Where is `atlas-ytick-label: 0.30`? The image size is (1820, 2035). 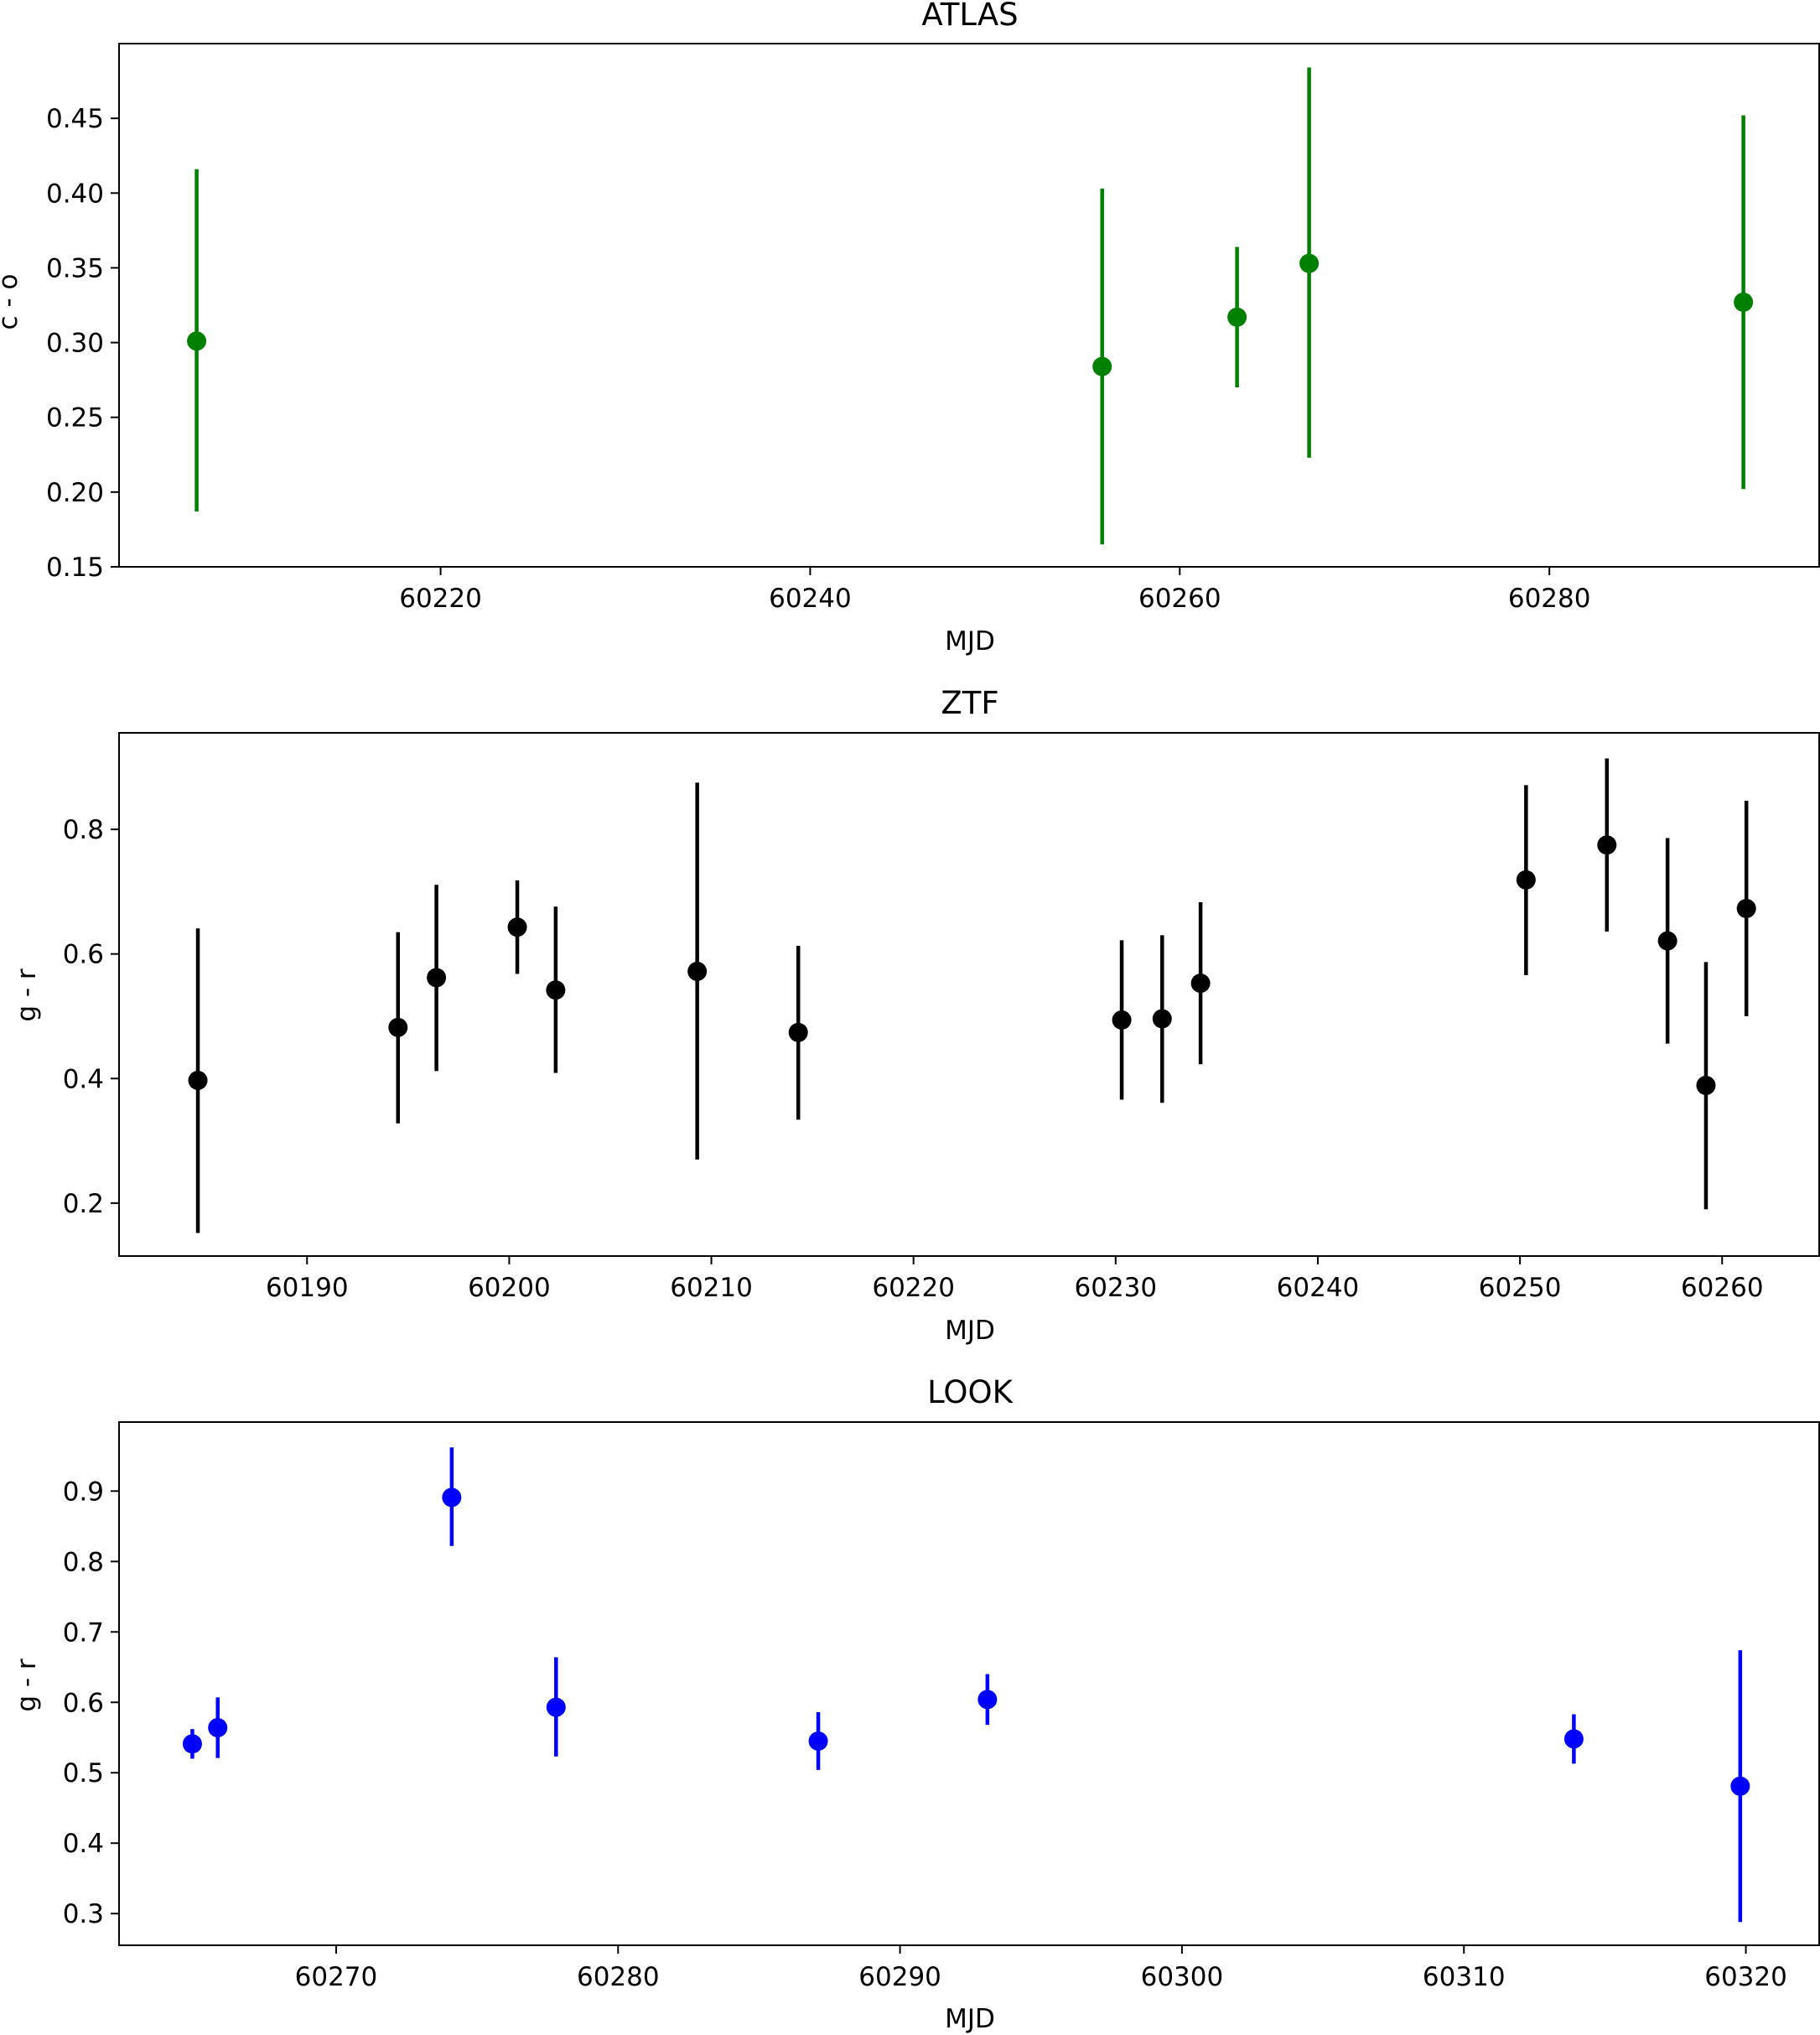
atlas-ytick-label: 0.30 is located at coordinates (75, 344).